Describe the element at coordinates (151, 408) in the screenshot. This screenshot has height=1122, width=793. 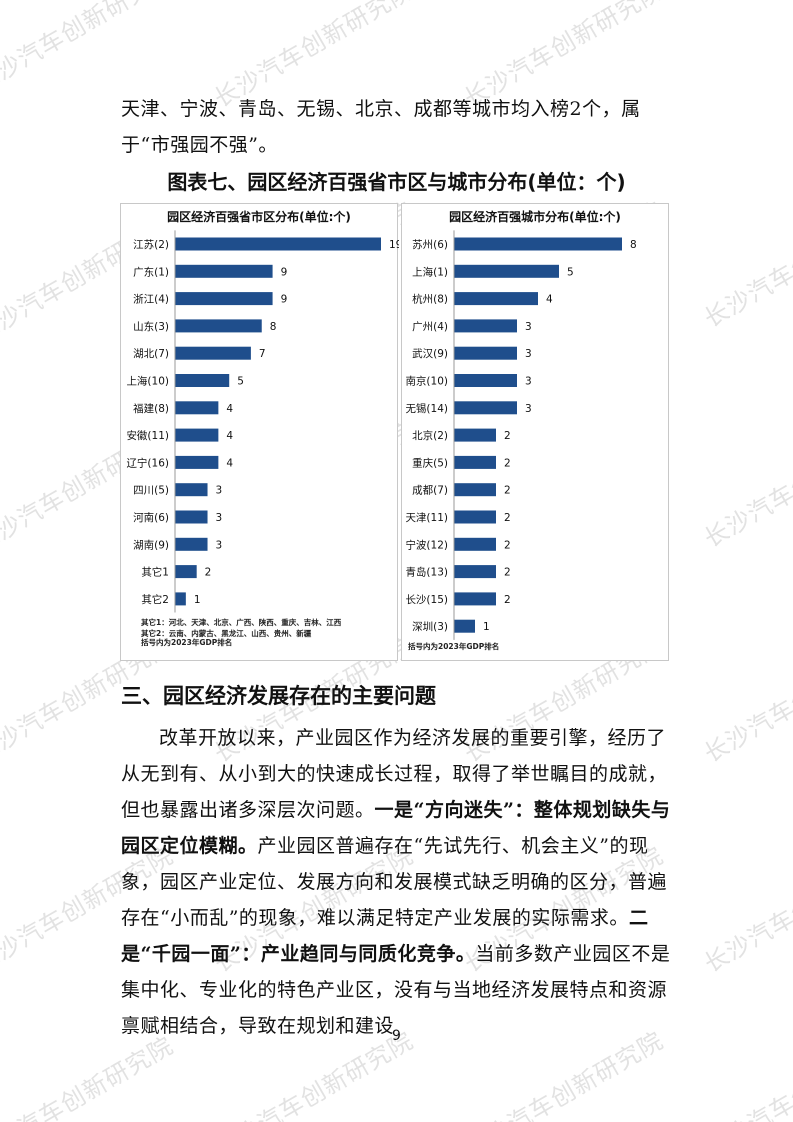
I see `category-label: 福建(8)` at that location.